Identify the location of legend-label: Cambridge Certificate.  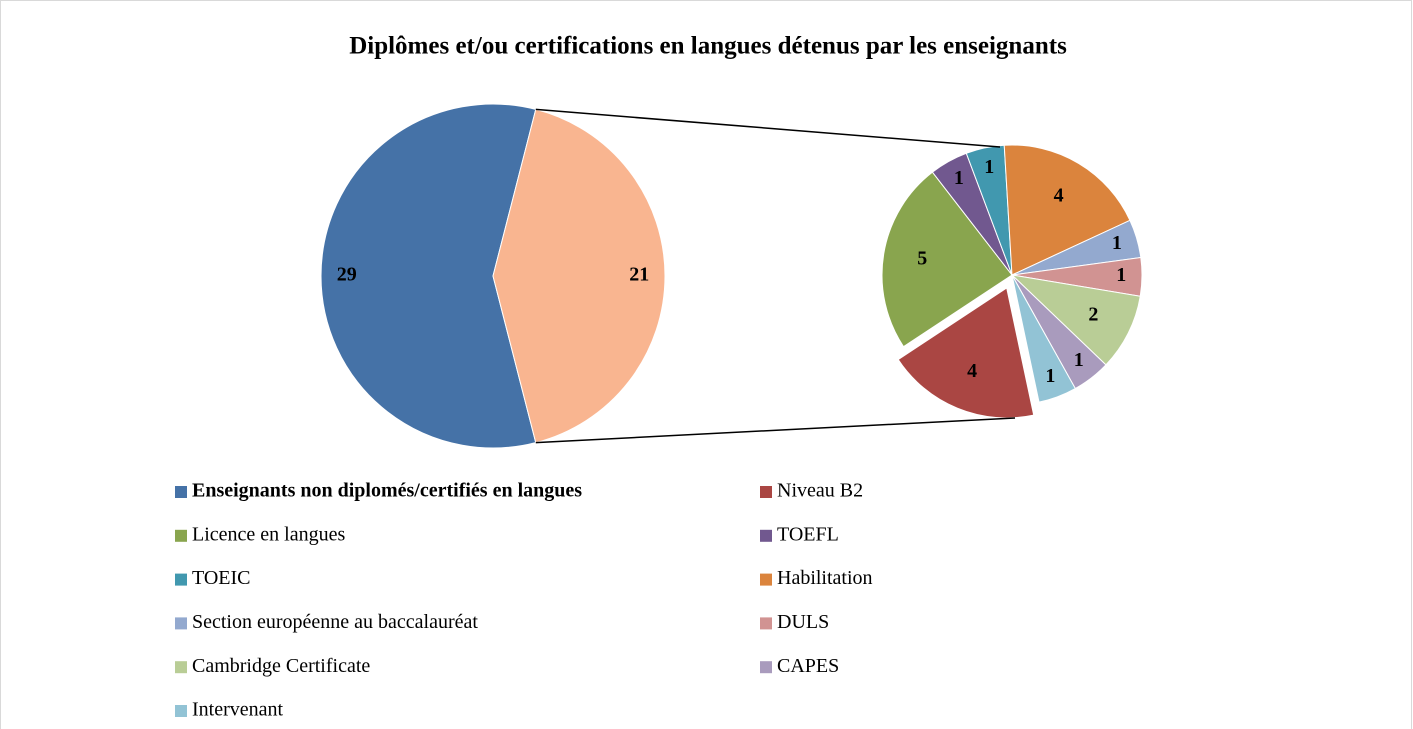
(281, 666).